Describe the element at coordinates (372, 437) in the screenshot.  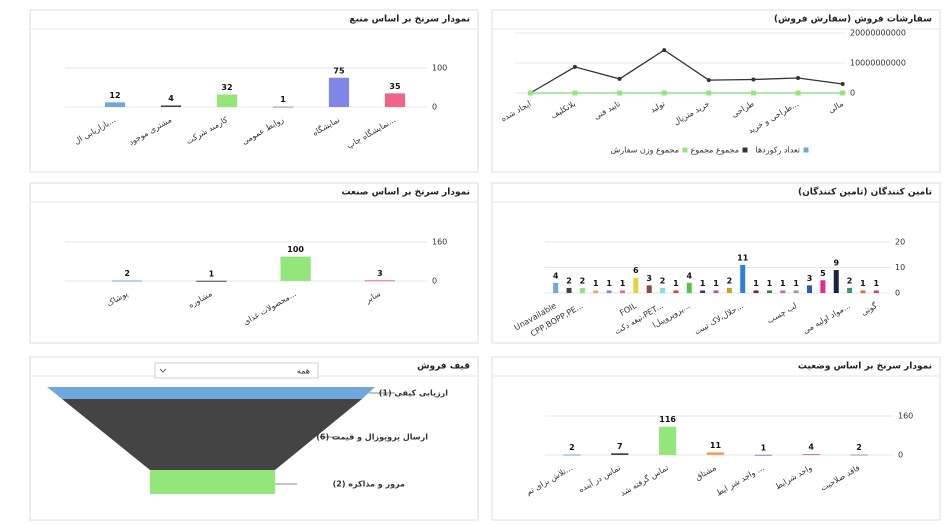
I see `stage-label: ارسال پروپوزال و قیمت (6)` at that location.